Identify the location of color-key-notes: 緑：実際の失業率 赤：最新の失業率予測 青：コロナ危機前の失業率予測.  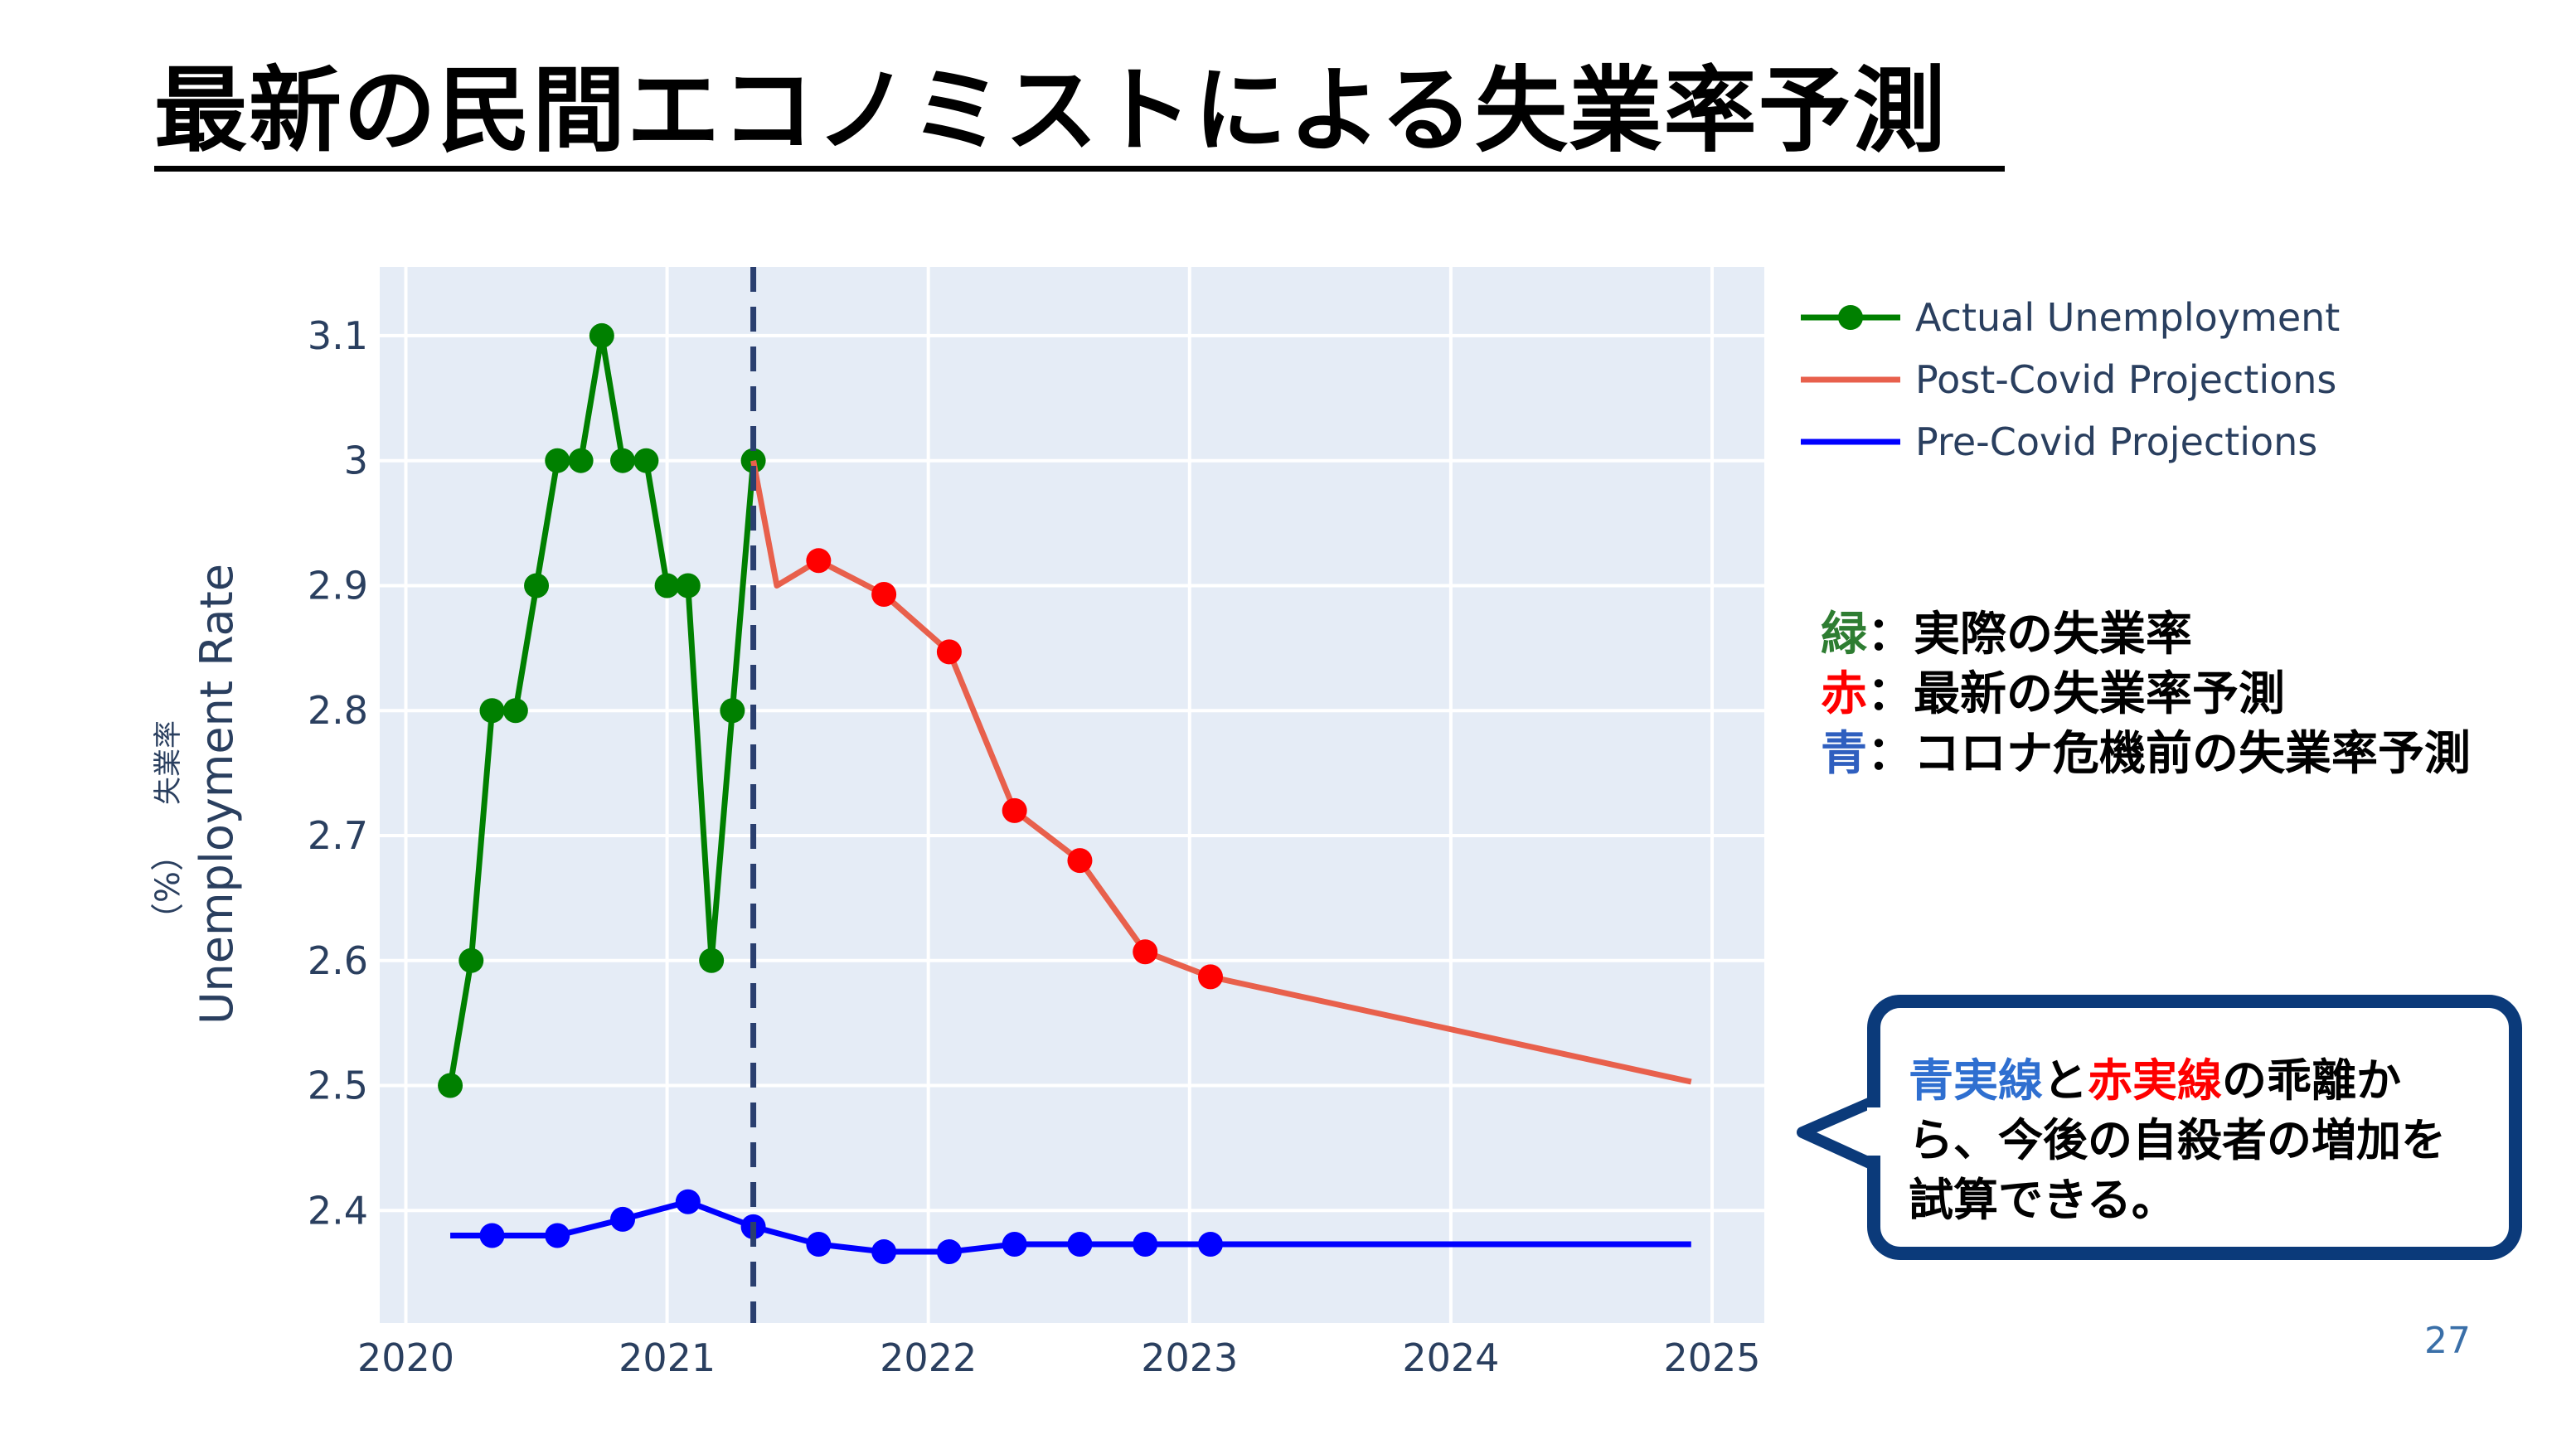
(2146, 694).